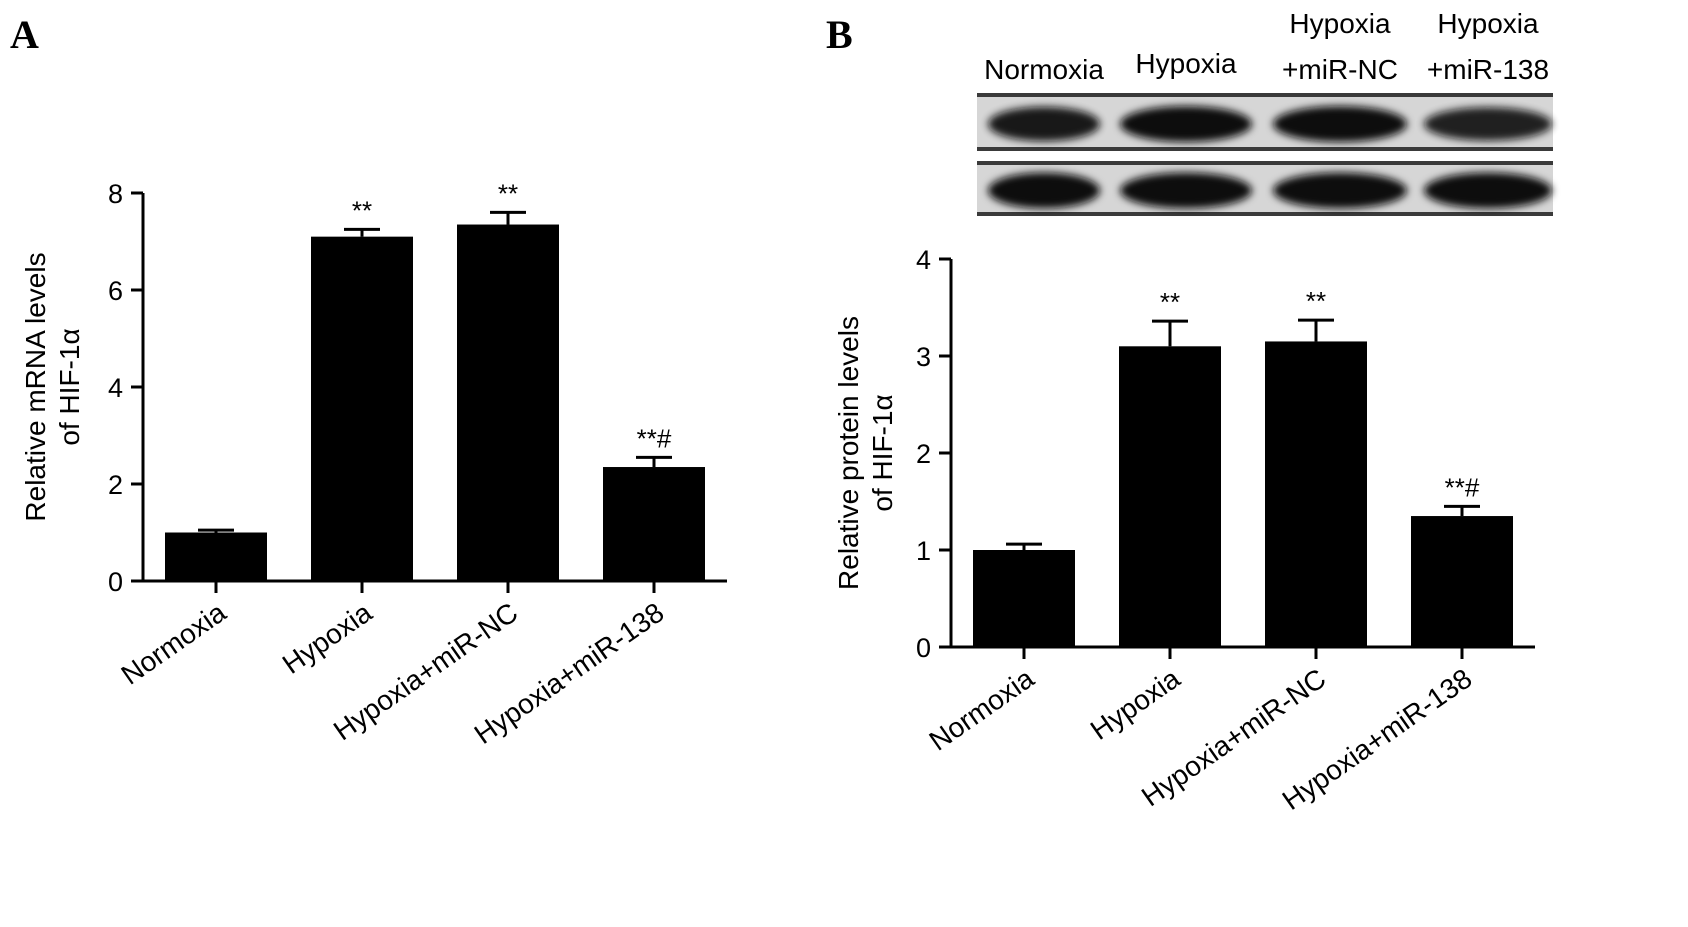  I want to click on blot-lane-label: +miR-138, so click(1488, 69).